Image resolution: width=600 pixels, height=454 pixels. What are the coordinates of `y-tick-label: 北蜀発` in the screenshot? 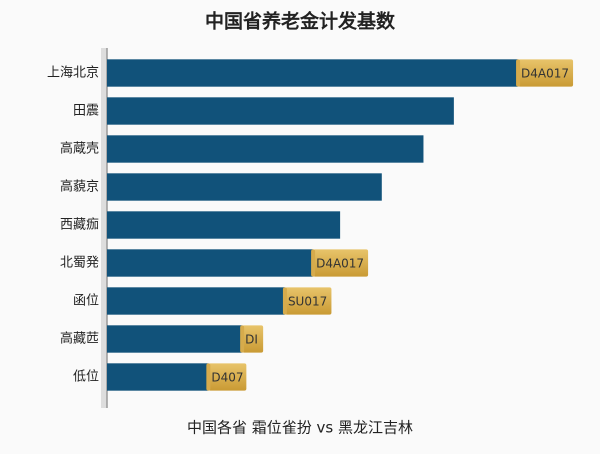 It's located at (79, 263).